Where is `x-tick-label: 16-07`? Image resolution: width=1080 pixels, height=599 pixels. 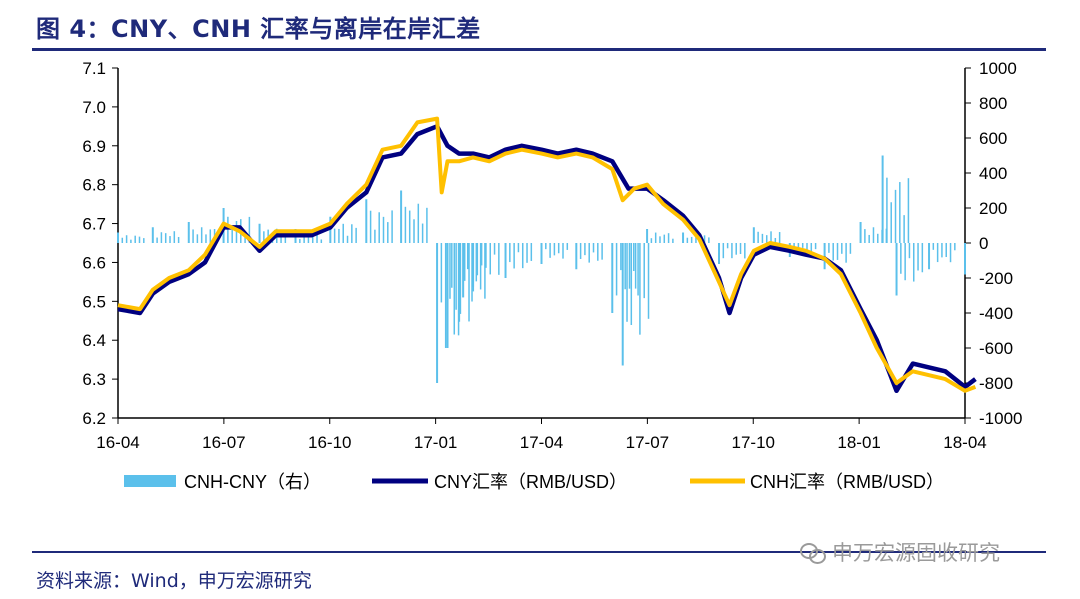
x-tick-label: 16-07 is located at coordinates (223, 442).